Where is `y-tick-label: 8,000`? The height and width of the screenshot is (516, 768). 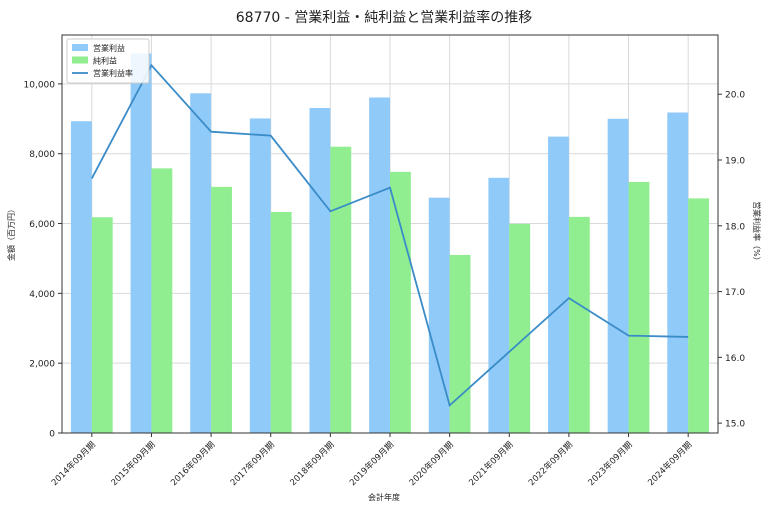 y-tick-label: 8,000 is located at coordinates (42, 155).